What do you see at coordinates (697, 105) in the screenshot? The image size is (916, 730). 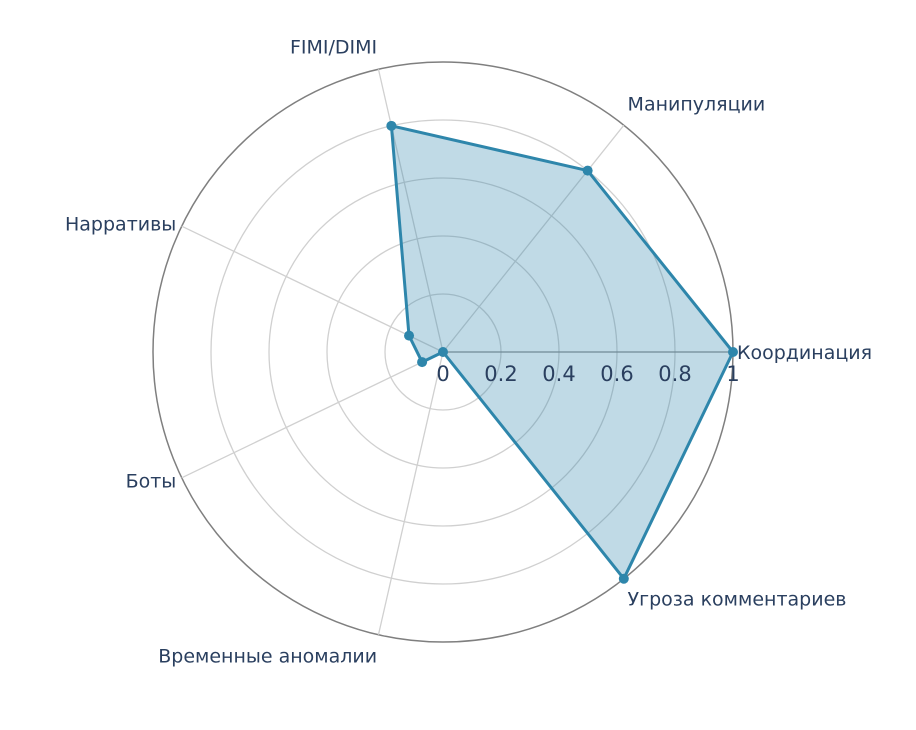 I see `category-label: Манипуляции` at bounding box center [697, 105].